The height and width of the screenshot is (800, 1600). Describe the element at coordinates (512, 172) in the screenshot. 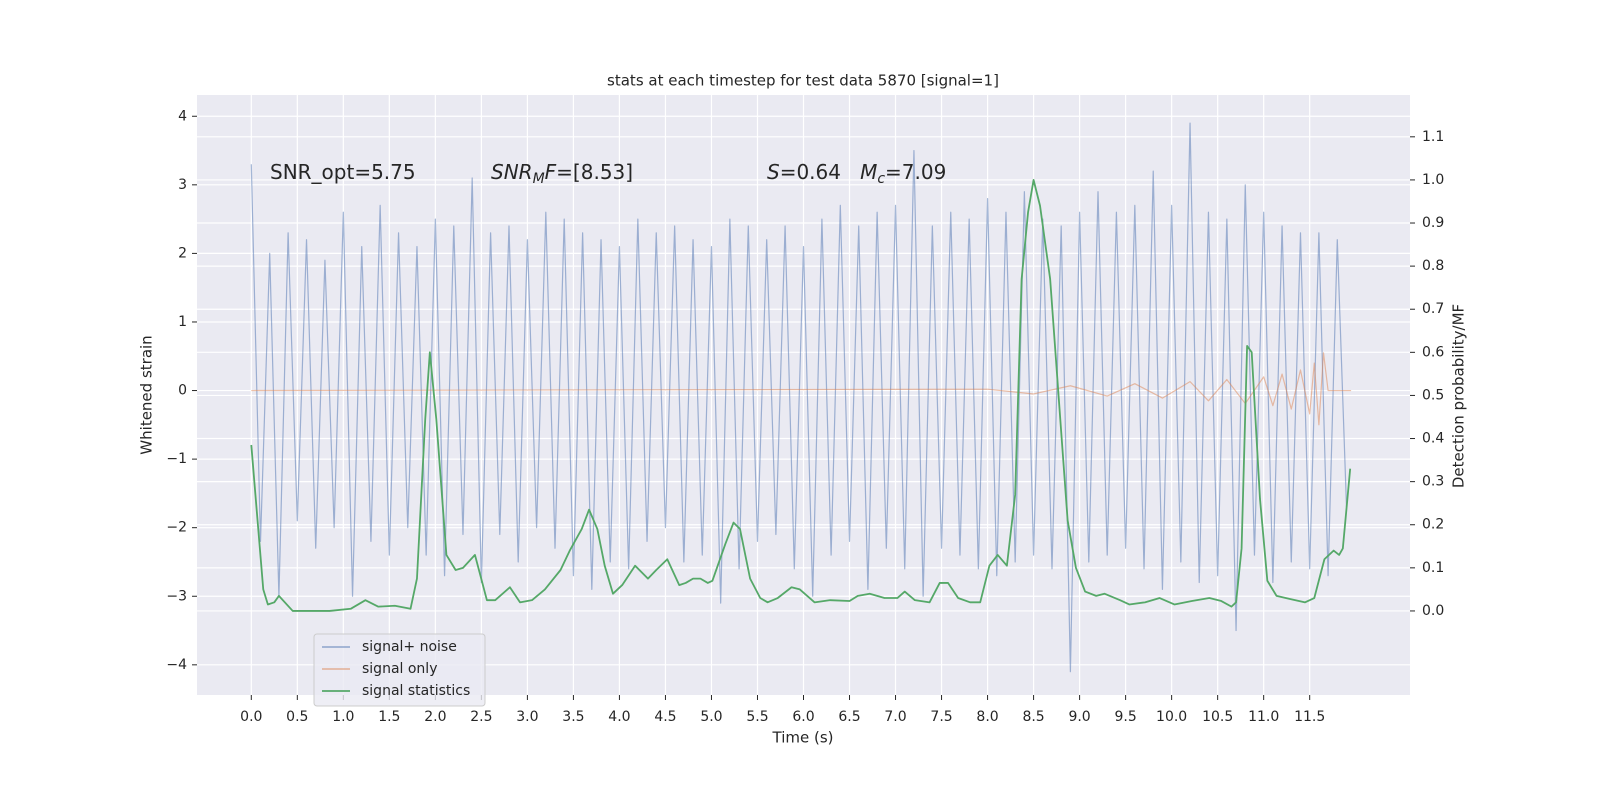

I see `annotation-part: SNR` at that location.